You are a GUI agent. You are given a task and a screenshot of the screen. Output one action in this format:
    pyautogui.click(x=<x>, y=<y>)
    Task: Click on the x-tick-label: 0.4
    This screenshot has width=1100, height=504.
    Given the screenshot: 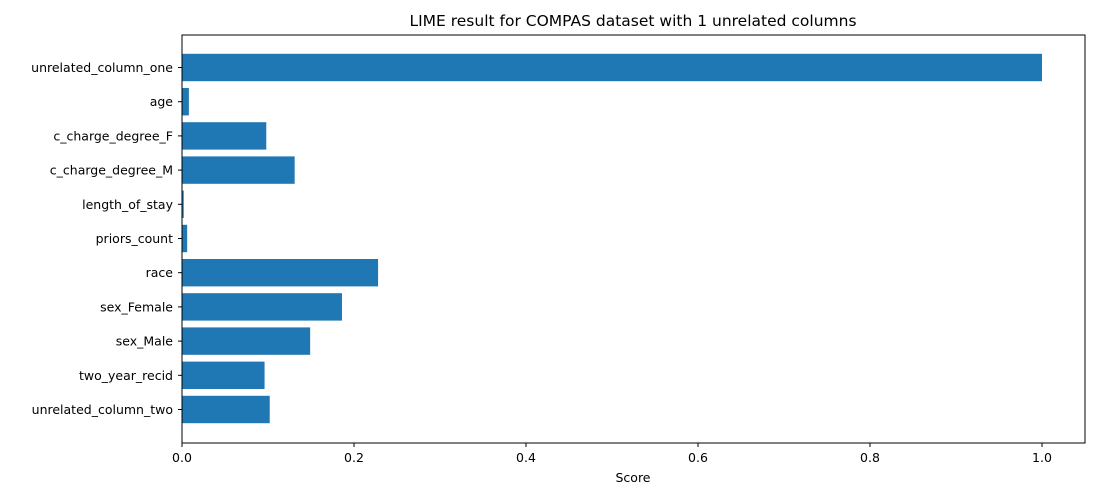 What is the action you would take?
    pyautogui.click(x=526, y=457)
    